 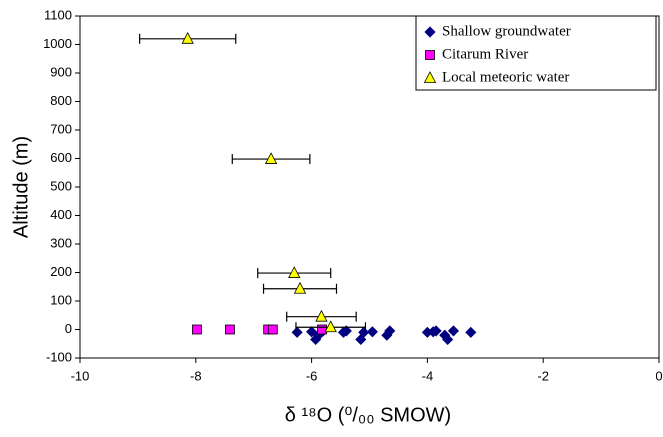 What do you see at coordinates (80, 375) in the screenshot?
I see `x-tick-label: -10` at bounding box center [80, 375].